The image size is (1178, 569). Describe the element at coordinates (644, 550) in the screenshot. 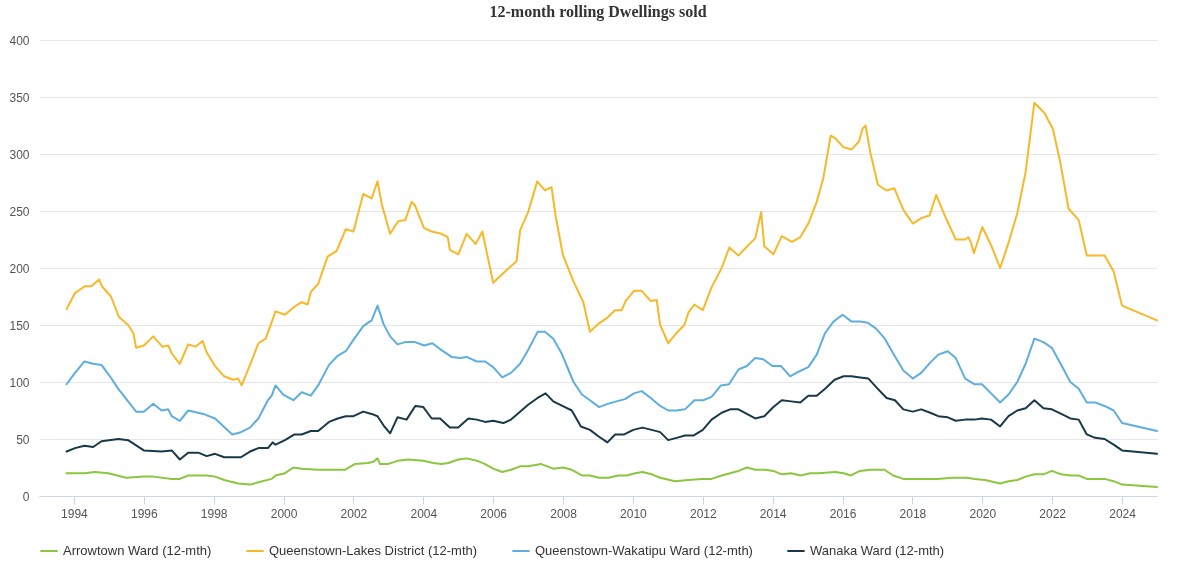

I see `legend-label: Queenstown-Wakatipu Ward (12-mth)` at that location.